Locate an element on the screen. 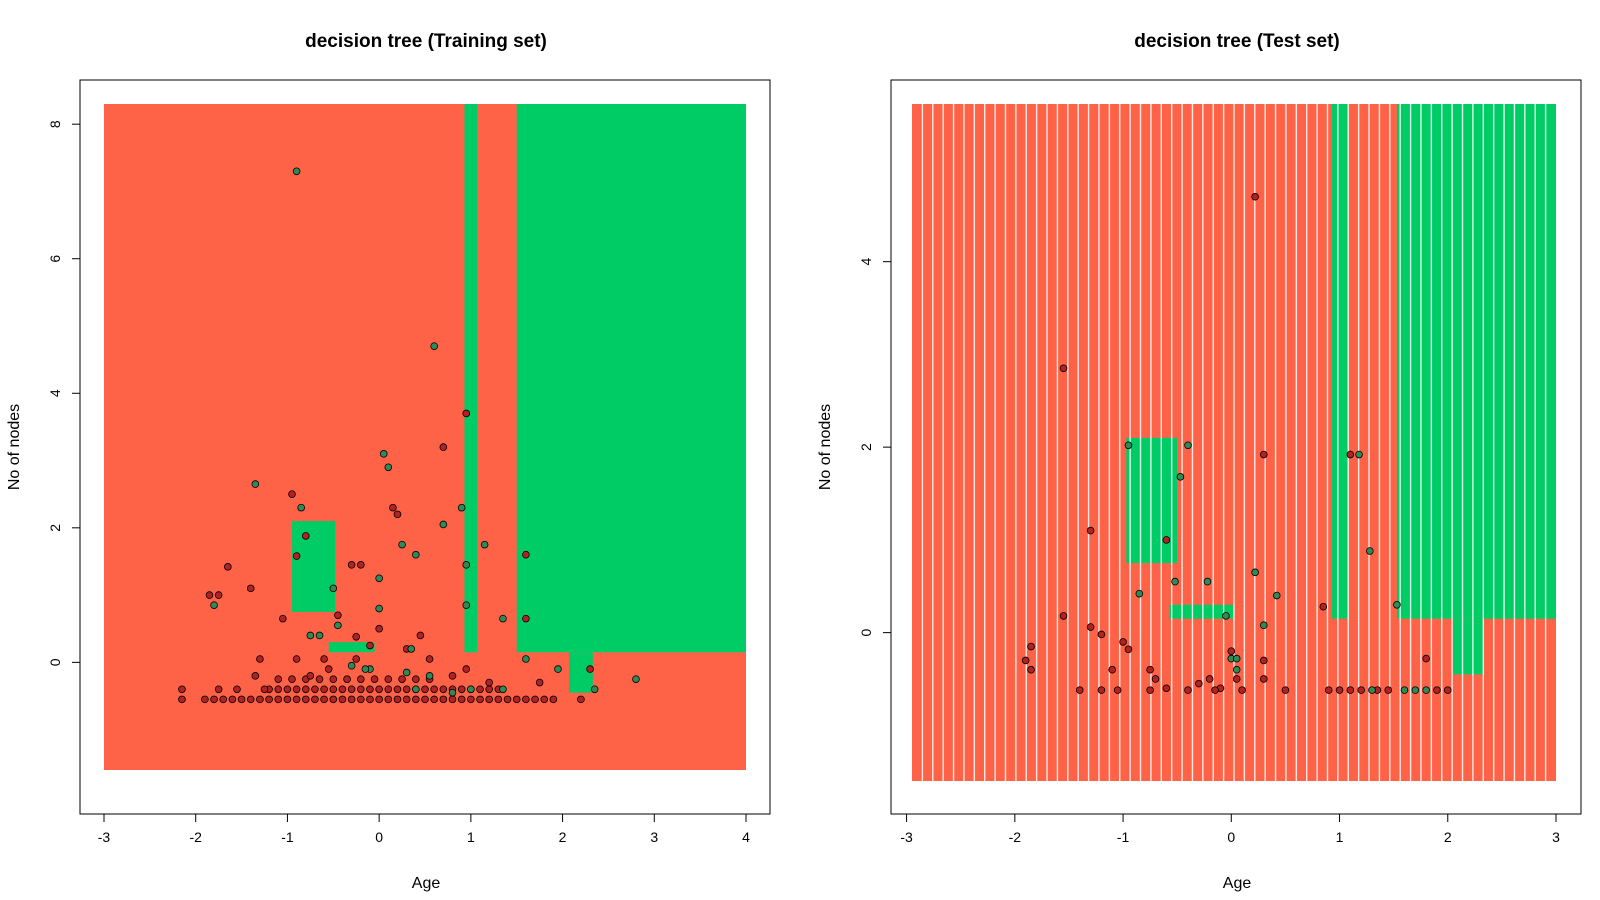 Image resolution: width=1600 pixels, height=900 pixels. test-y-tick-label: 0 is located at coordinates (866, 633).